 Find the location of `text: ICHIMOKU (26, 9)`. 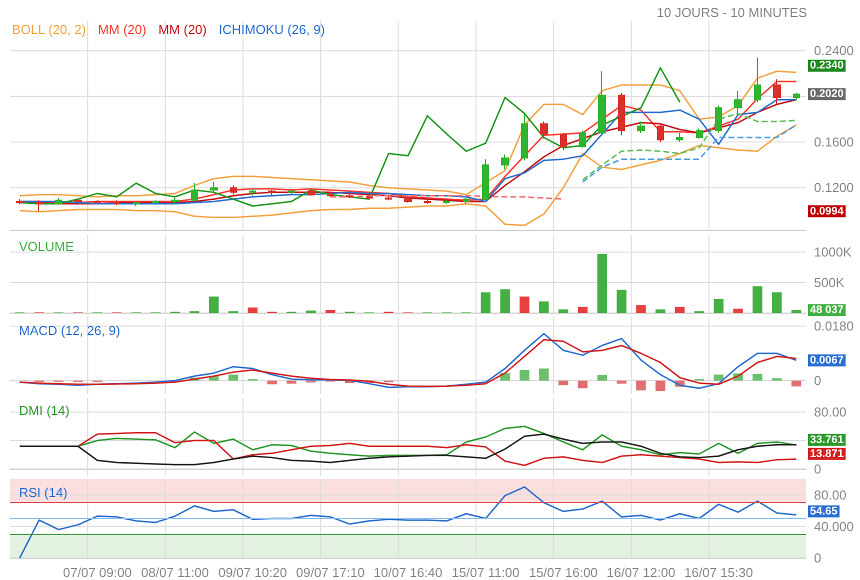

text: ICHIMOKU (26, 9) is located at coordinates (271, 29).